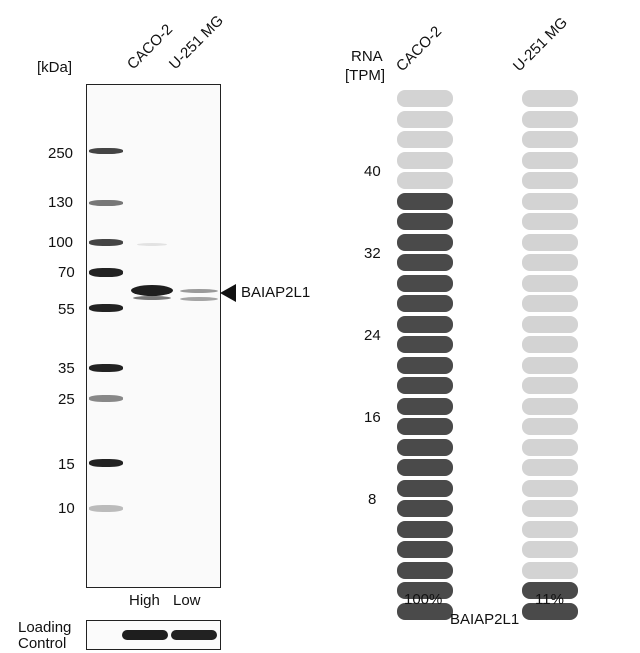 This screenshot has width=640, height=653. I want to click on rna-tick-32: 32, so click(372, 253).